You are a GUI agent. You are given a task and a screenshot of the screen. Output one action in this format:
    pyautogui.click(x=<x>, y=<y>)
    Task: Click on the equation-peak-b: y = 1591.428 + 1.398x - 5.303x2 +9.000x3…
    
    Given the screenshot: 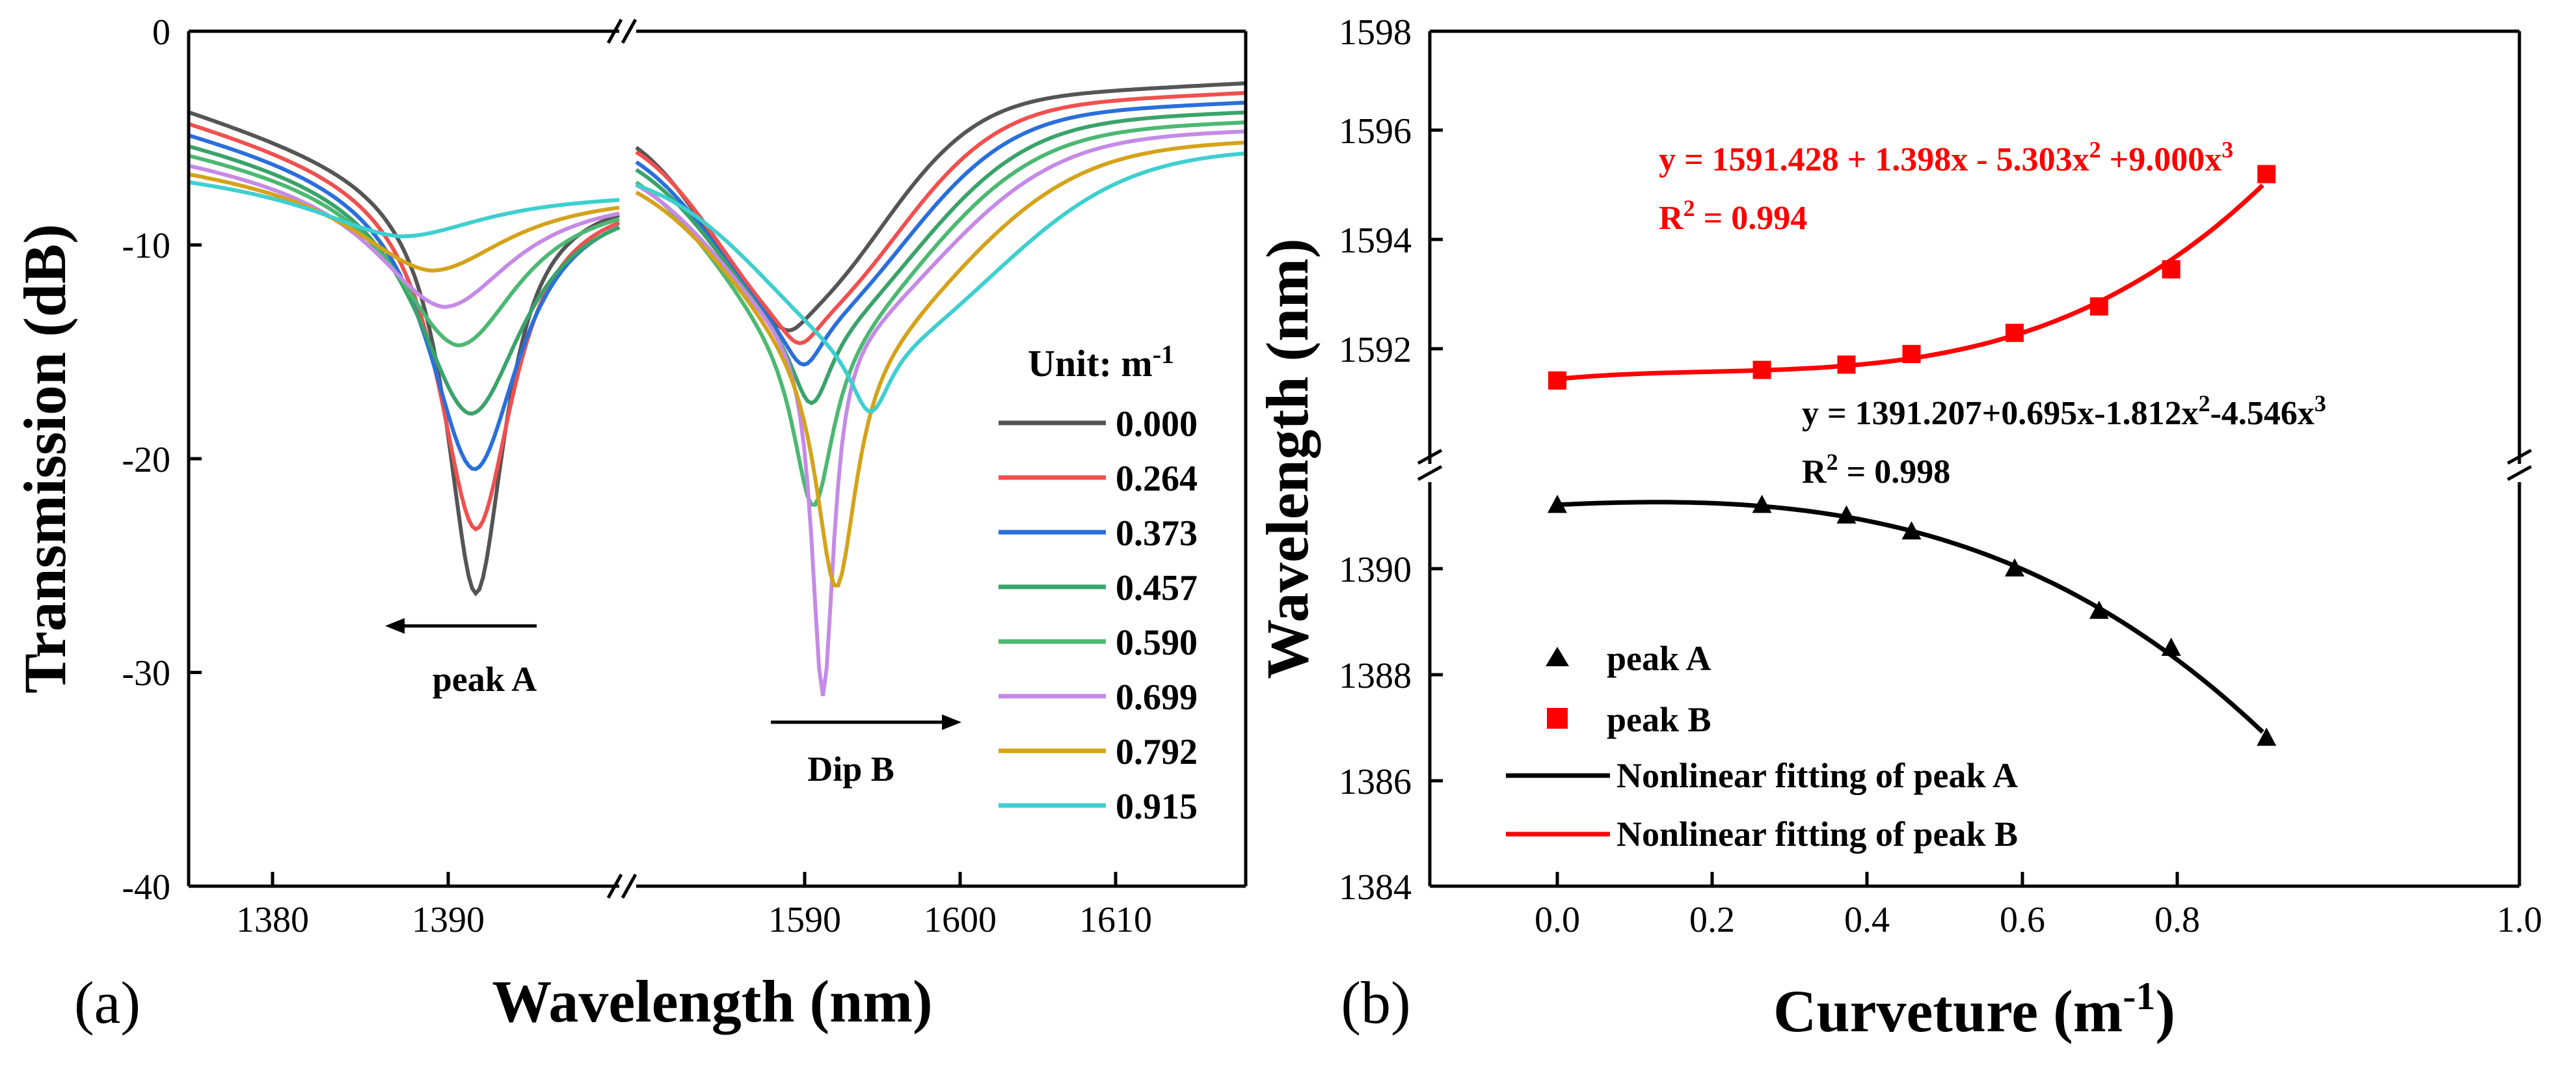 What is the action you would take?
    pyautogui.click(x=1946, y=187)
    